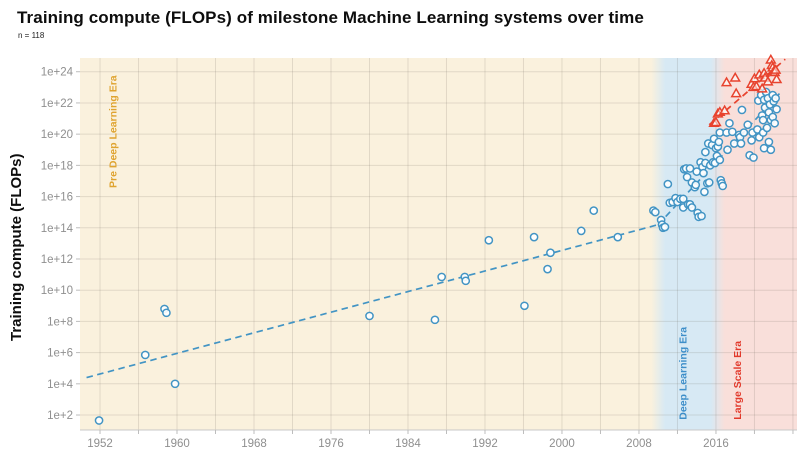  I want to click on y-tick-label: 1e+24, so click(57, 73).